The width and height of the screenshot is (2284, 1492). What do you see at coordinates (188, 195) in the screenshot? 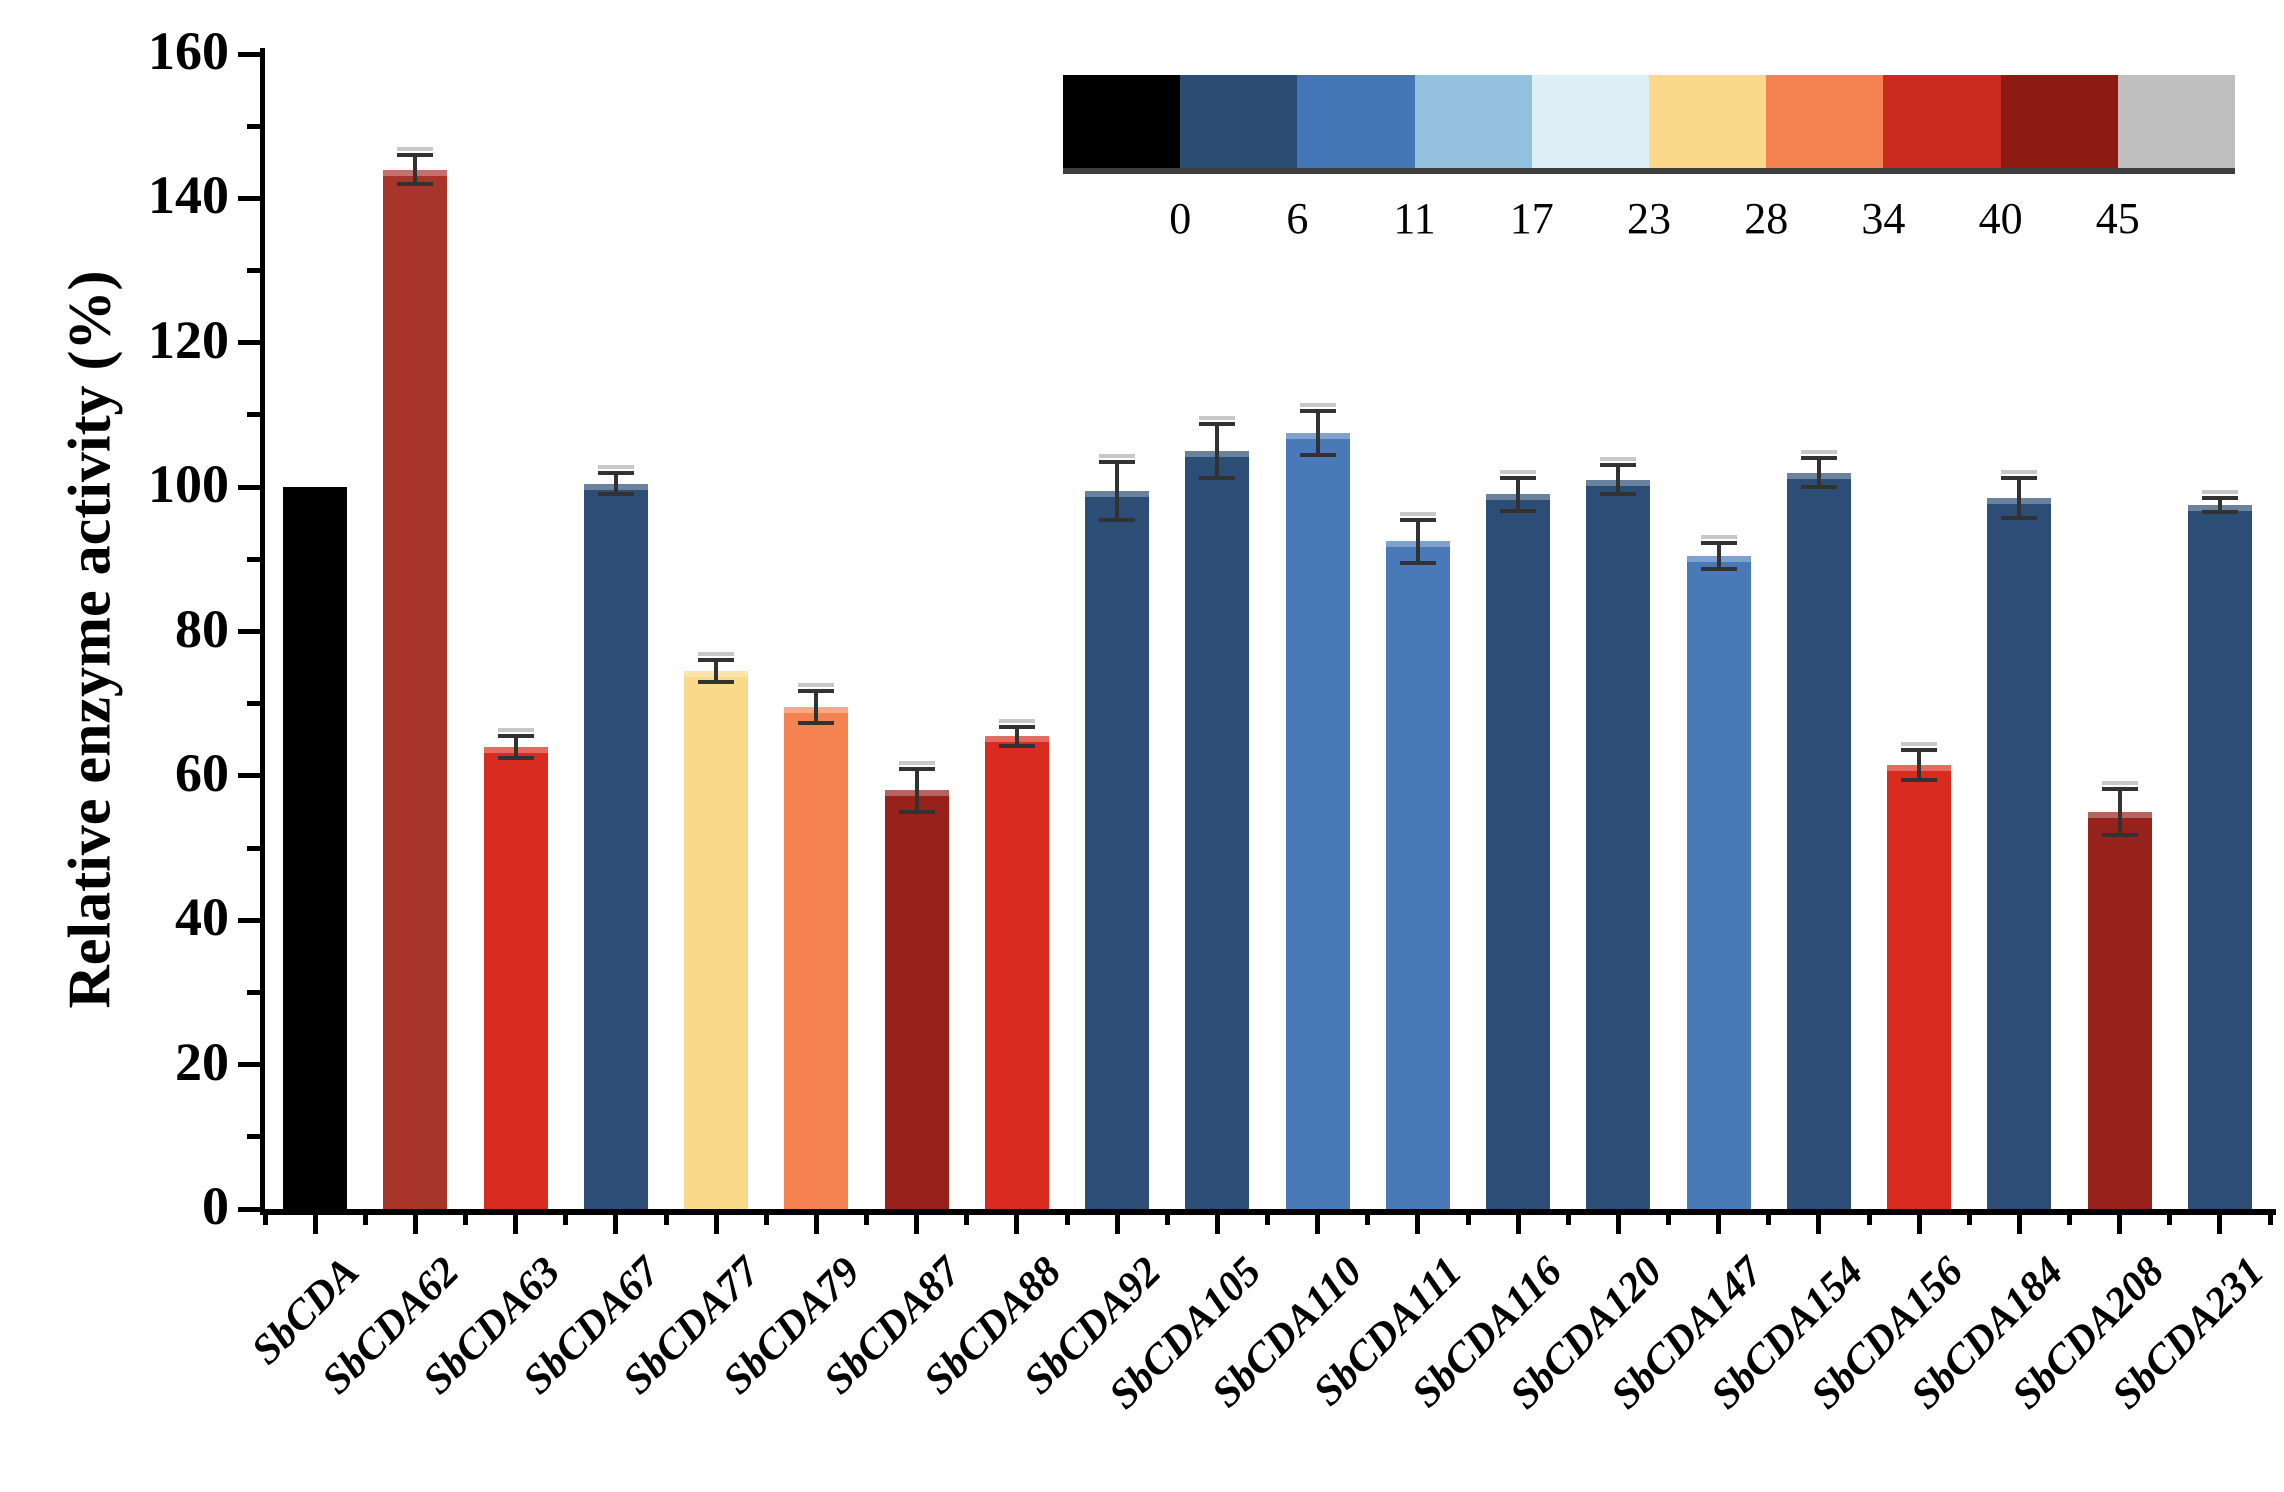
I see `y-tick-label: 140` at bounding box center [188, 195].